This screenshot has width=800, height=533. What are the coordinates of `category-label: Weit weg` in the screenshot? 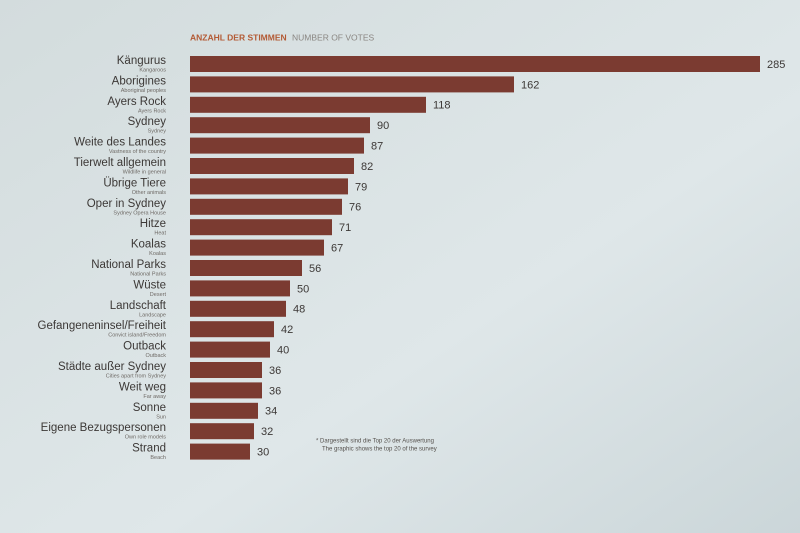 It's located at (142, 387).